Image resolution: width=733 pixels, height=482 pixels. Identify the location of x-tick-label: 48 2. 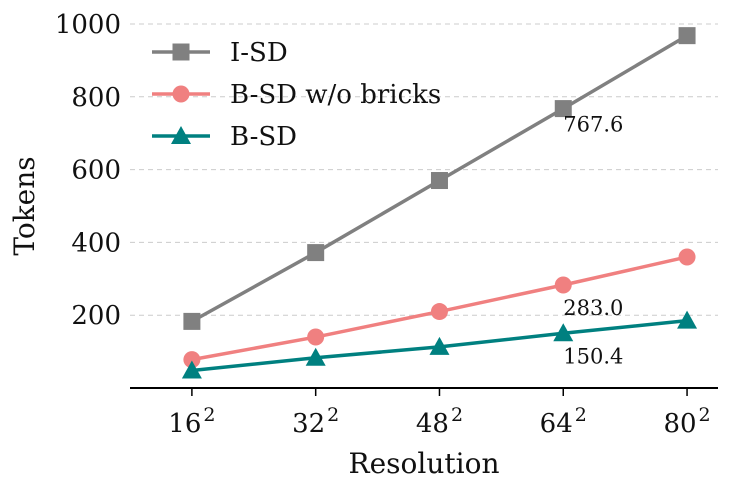
(439, 421).